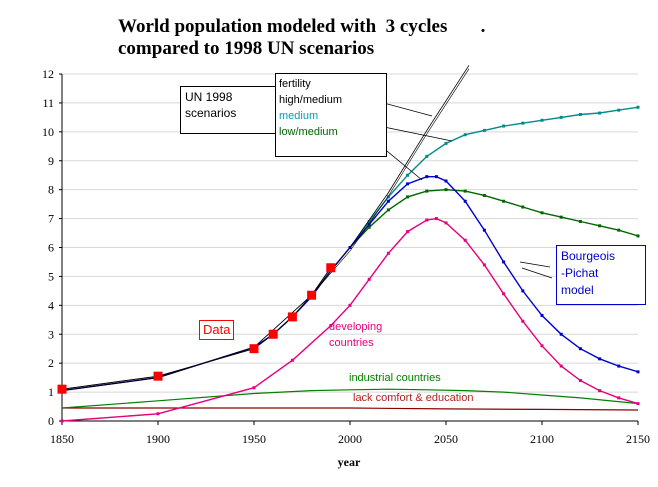  What do you see at coordinates (295, 84) in the screenshot?
I see `fertility-label: fertility` at bounding box center [295, 84].